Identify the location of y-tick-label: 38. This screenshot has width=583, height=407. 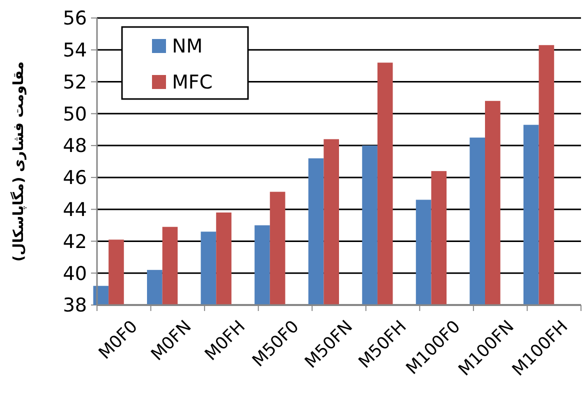
(74, 305).